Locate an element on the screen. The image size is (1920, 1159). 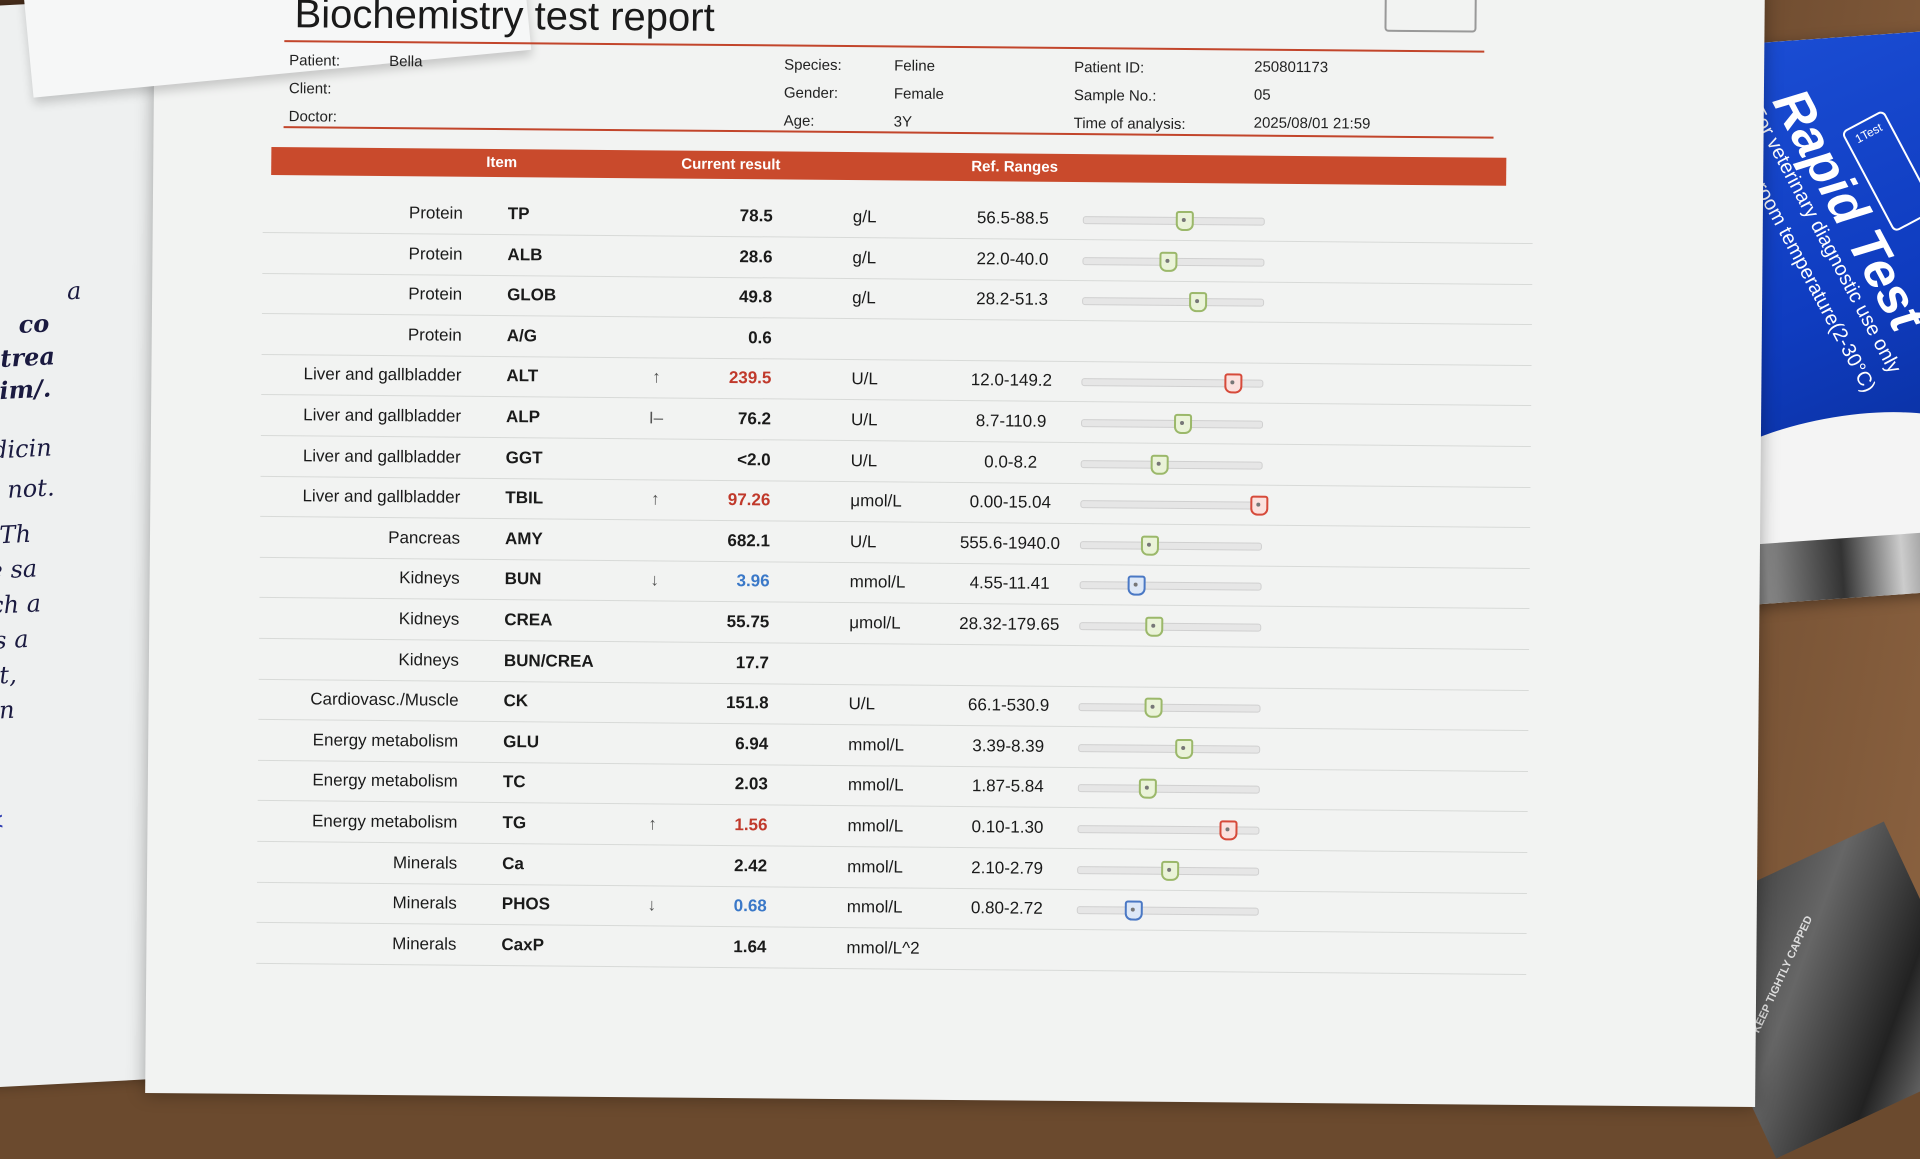
bg-text-line: medicin is located at coordinates (26, 449).